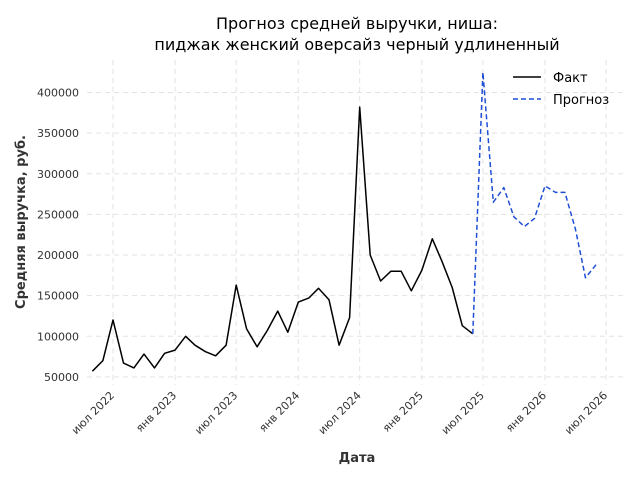 The height and width of the screenshot is (480, 640). What do you see at coordinates (58, 174) in the screenshot?
I see `y-tick-label: 300000` at bounding box center [58, 174].